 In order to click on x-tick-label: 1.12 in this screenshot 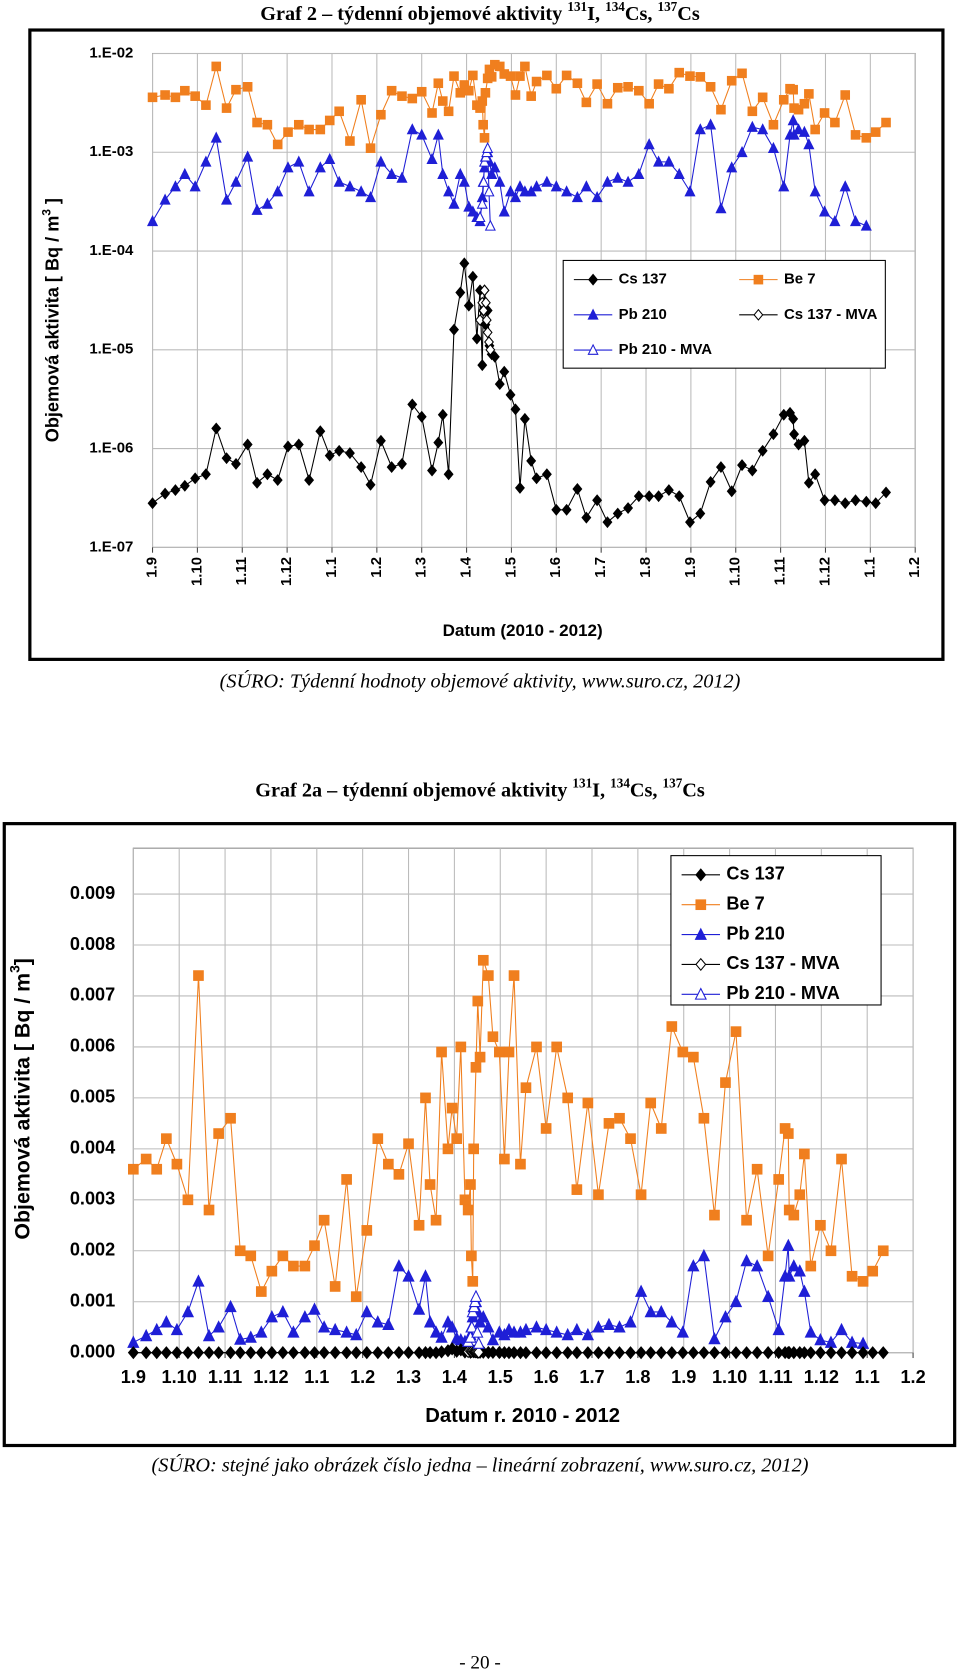, I will do `click(270, 1377)`.